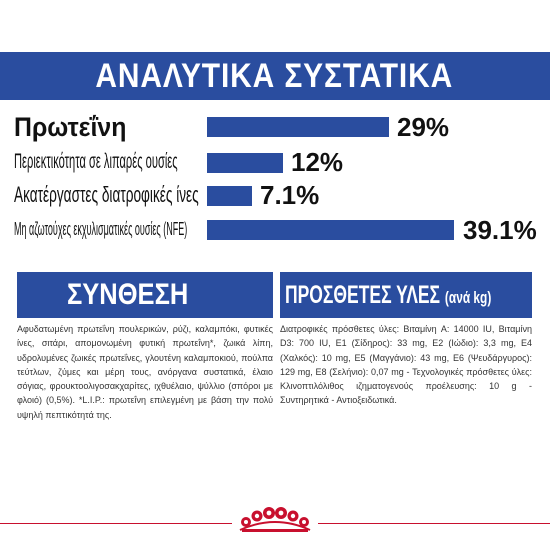 Image resolution: width=550 pixels, height=550 pixels. I want to click on analysis-label: Ακατέργαστες διατροφικές ίνες, so click(106, 194).